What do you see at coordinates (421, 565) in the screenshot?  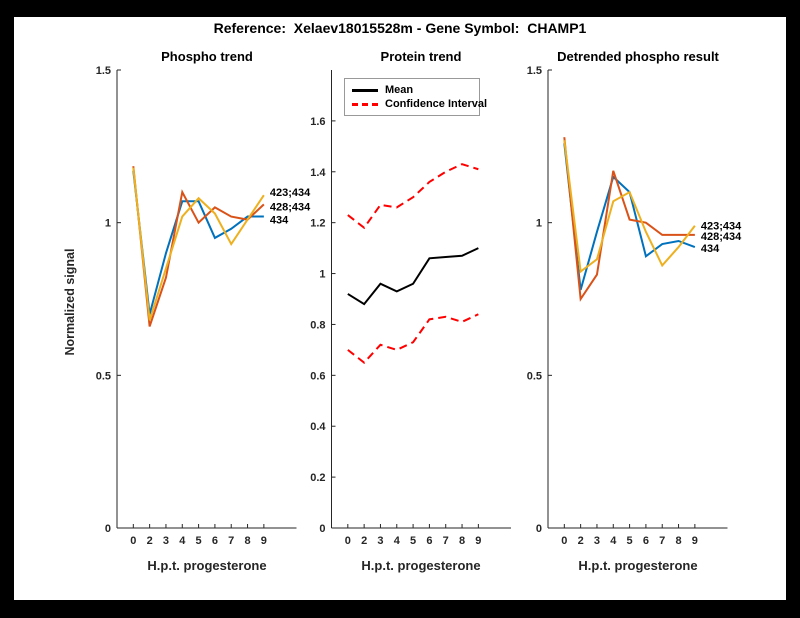 I see `subplot2-x-axis-label: H.p.t. progesterone` at bounding box center [421, 565].